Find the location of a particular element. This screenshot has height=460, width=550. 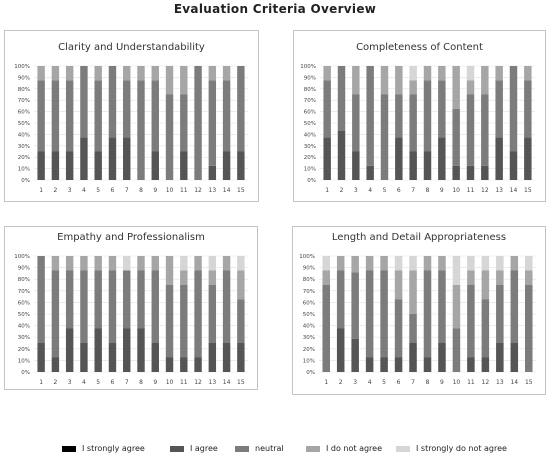

y-tick-label: 80% is located at coordinates (309, 280).